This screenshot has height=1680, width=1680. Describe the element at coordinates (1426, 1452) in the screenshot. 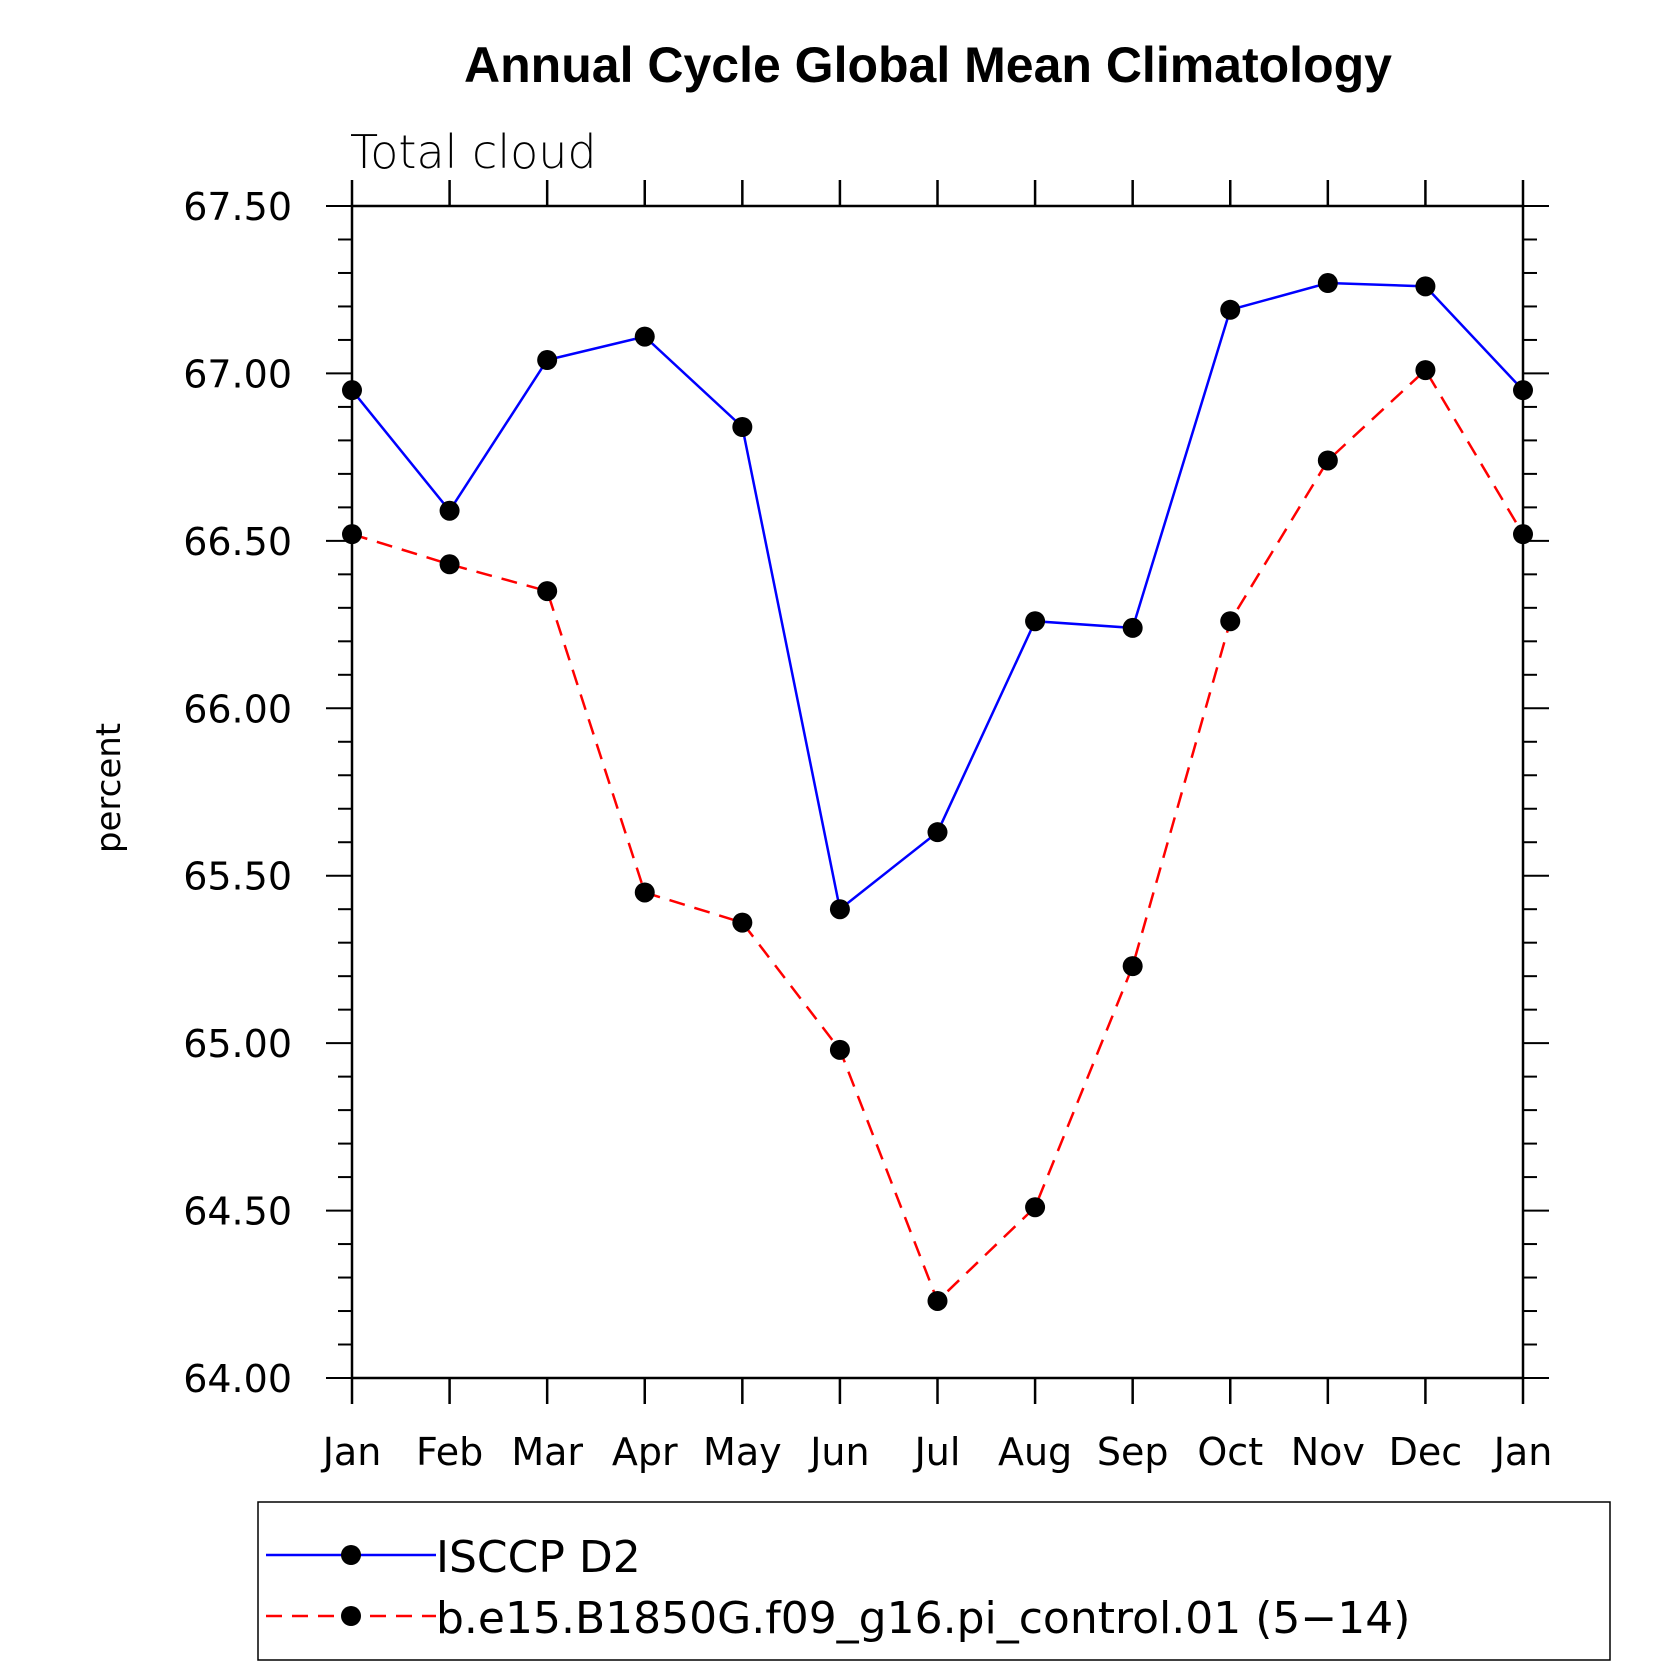

I see `x-tick-label: Dec` at that location.